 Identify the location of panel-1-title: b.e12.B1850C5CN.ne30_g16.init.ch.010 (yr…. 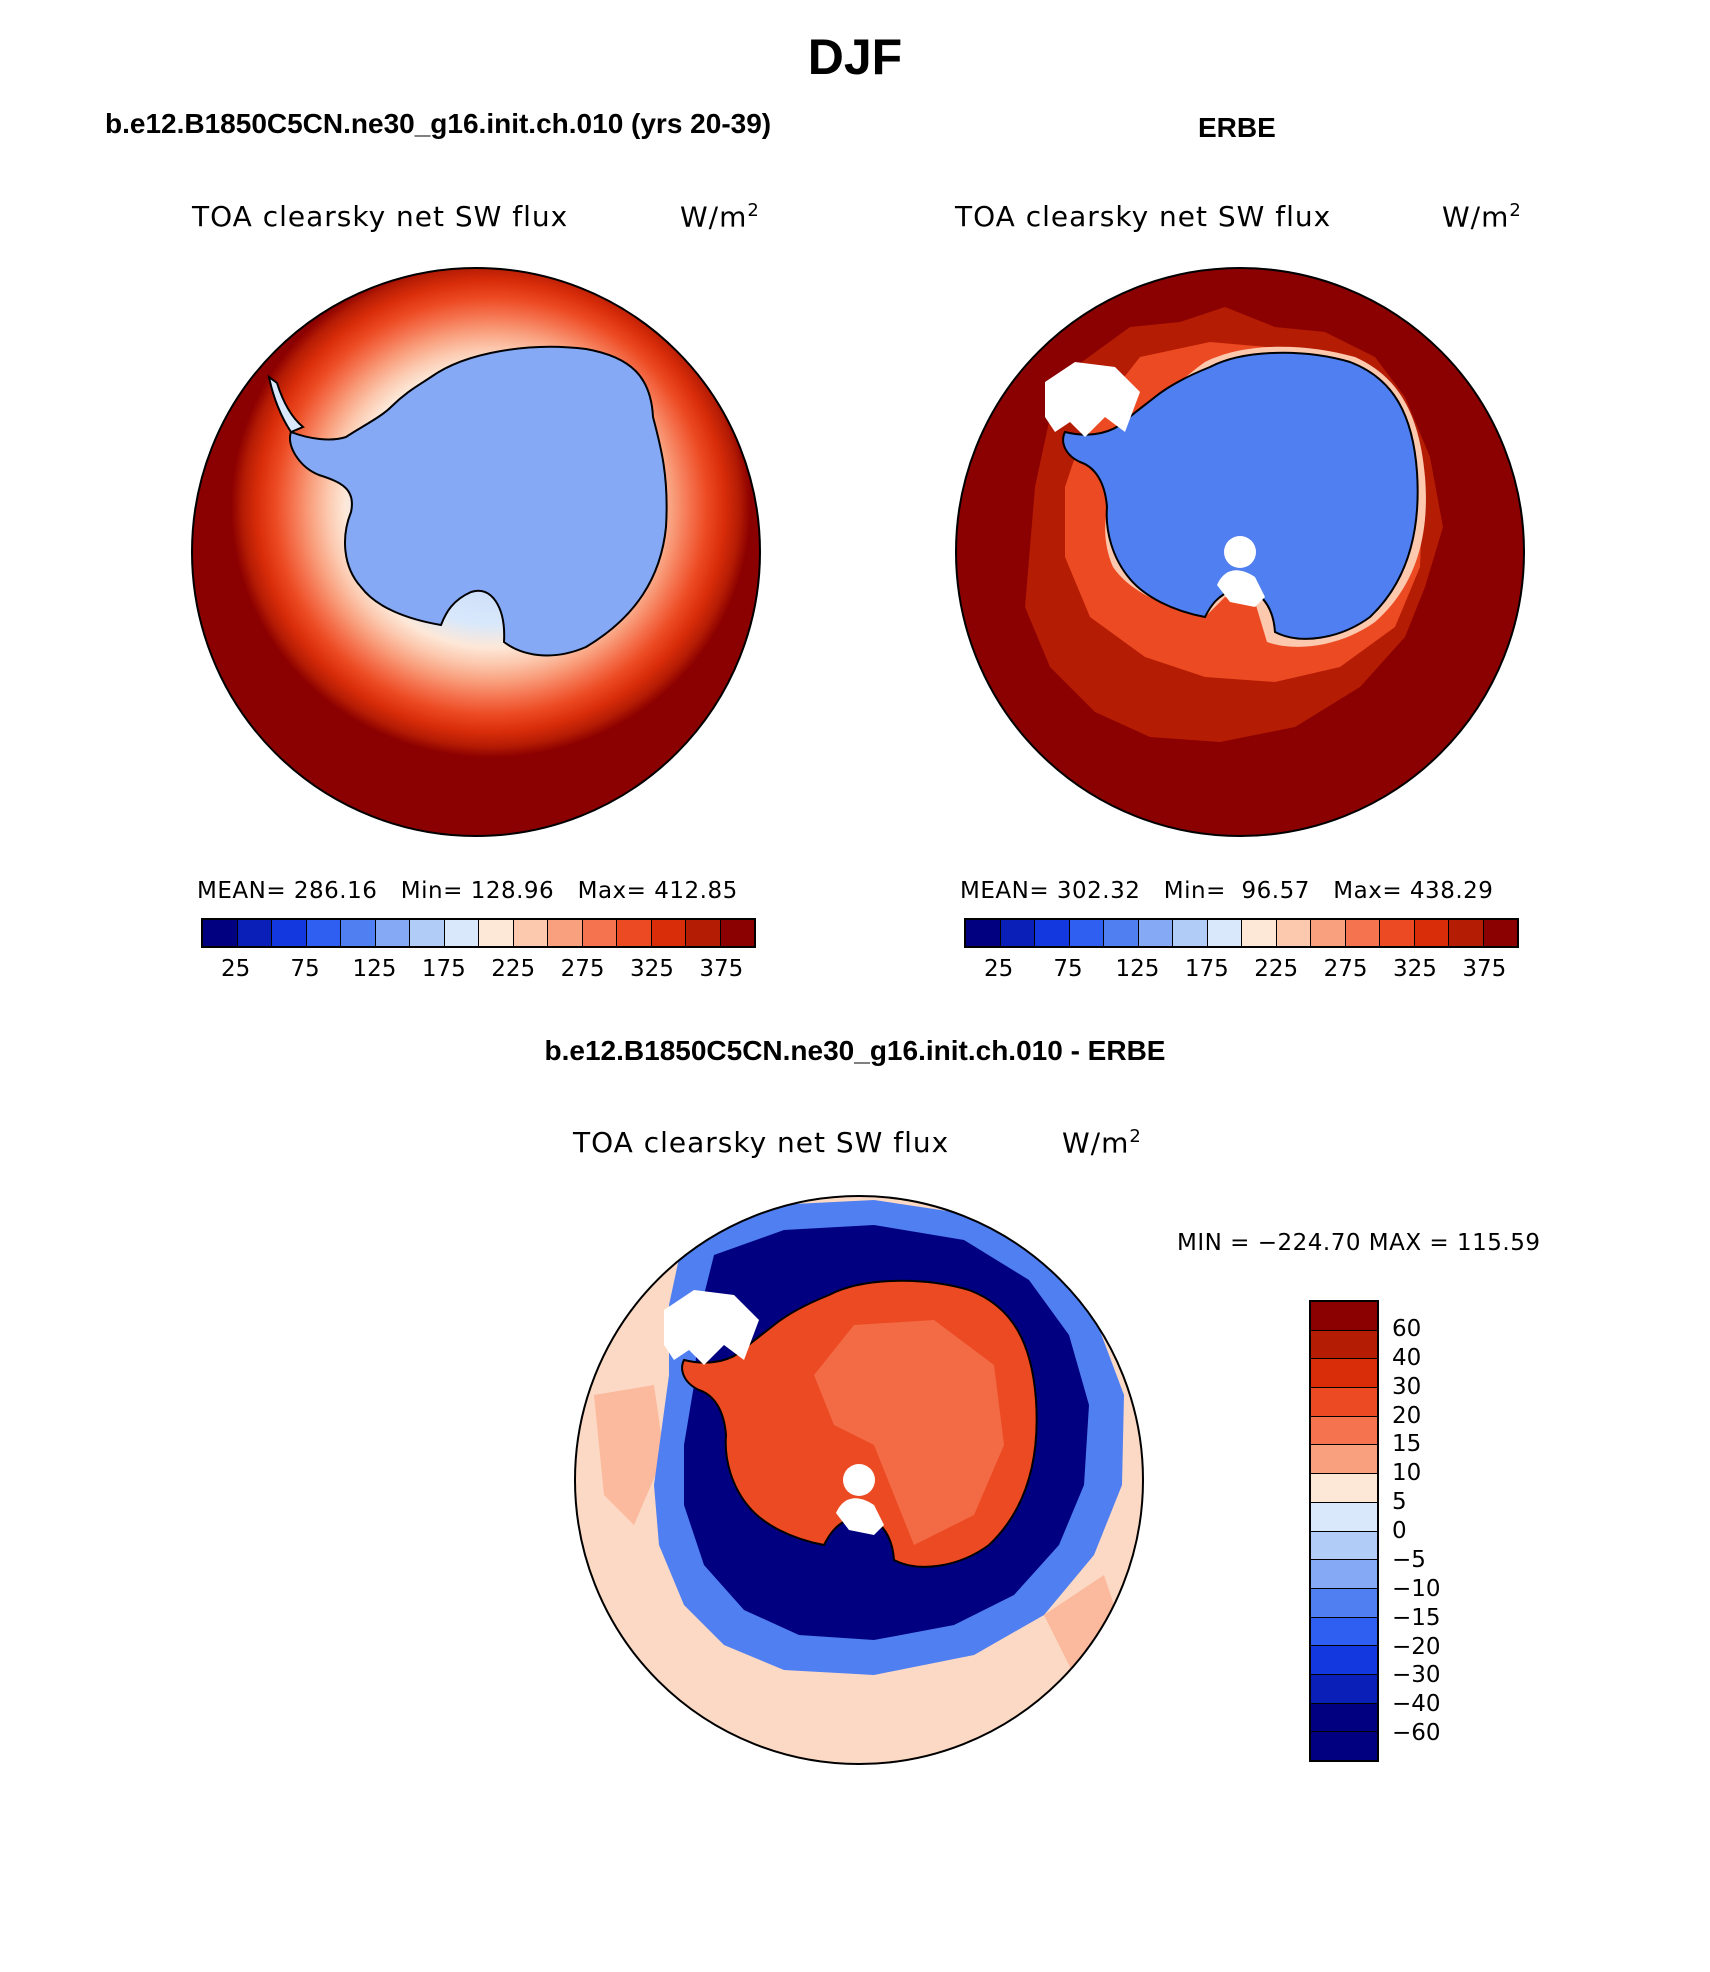
(438, 123).